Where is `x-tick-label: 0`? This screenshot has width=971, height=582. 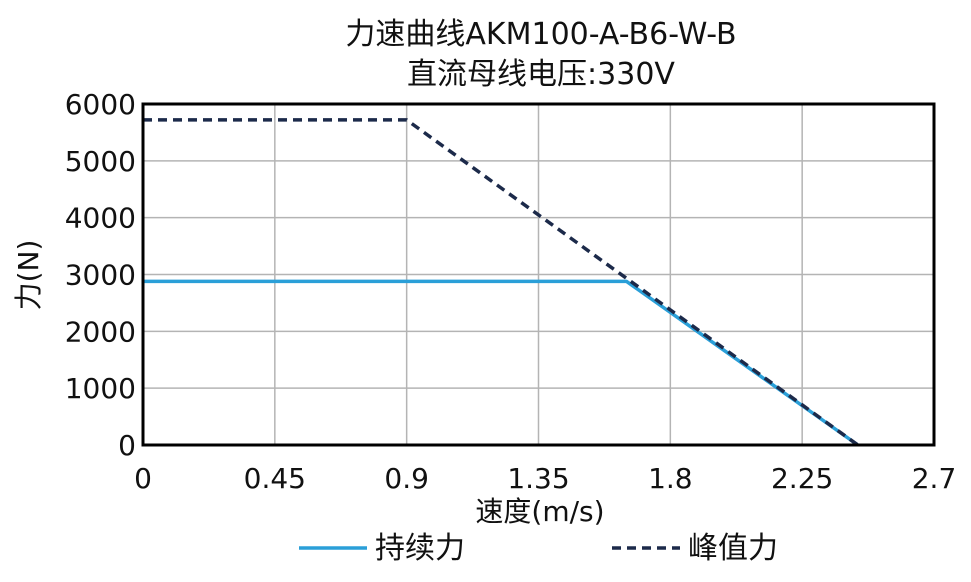
x-tick-label: 0 is located at coordinates (143, 478).